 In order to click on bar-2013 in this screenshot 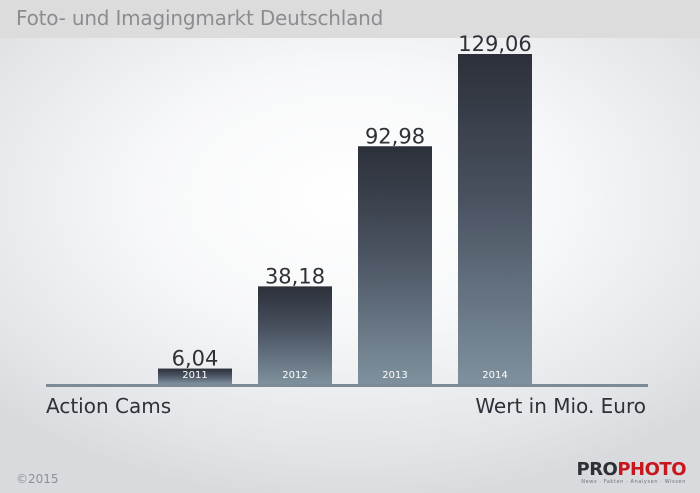, I will do `click(395, 265)`.